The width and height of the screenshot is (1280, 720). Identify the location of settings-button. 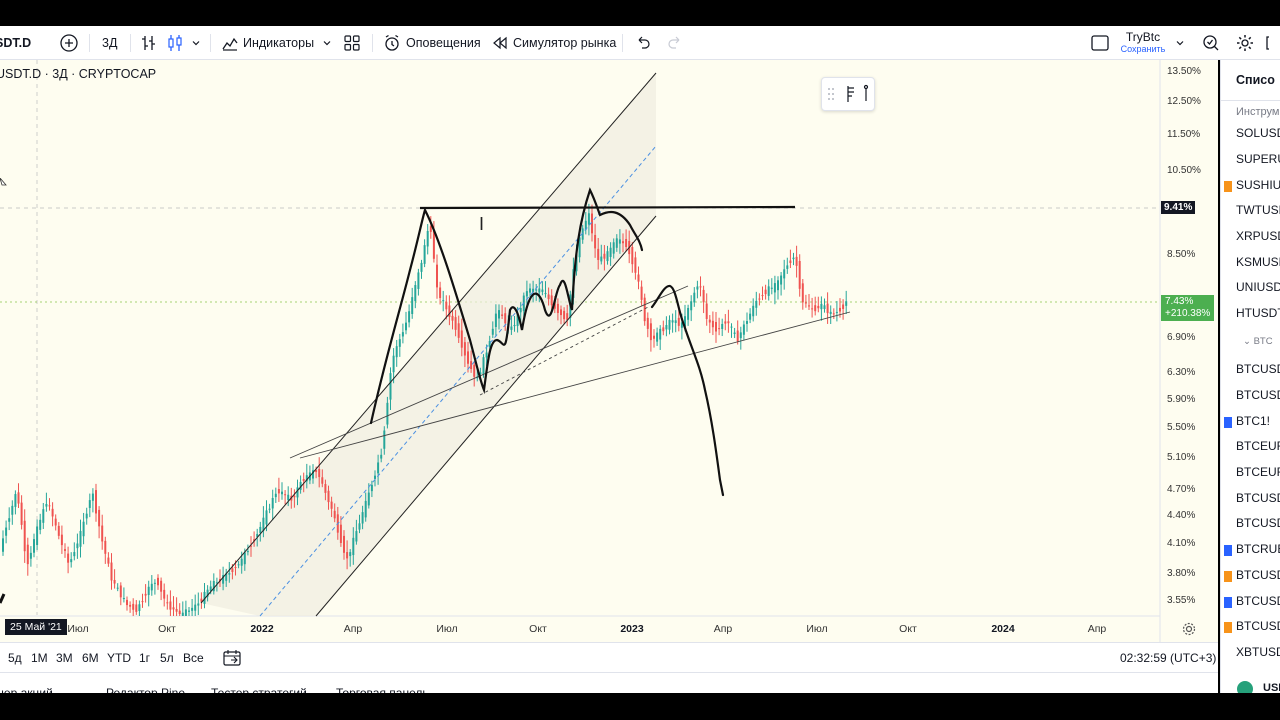
(1245, 42).